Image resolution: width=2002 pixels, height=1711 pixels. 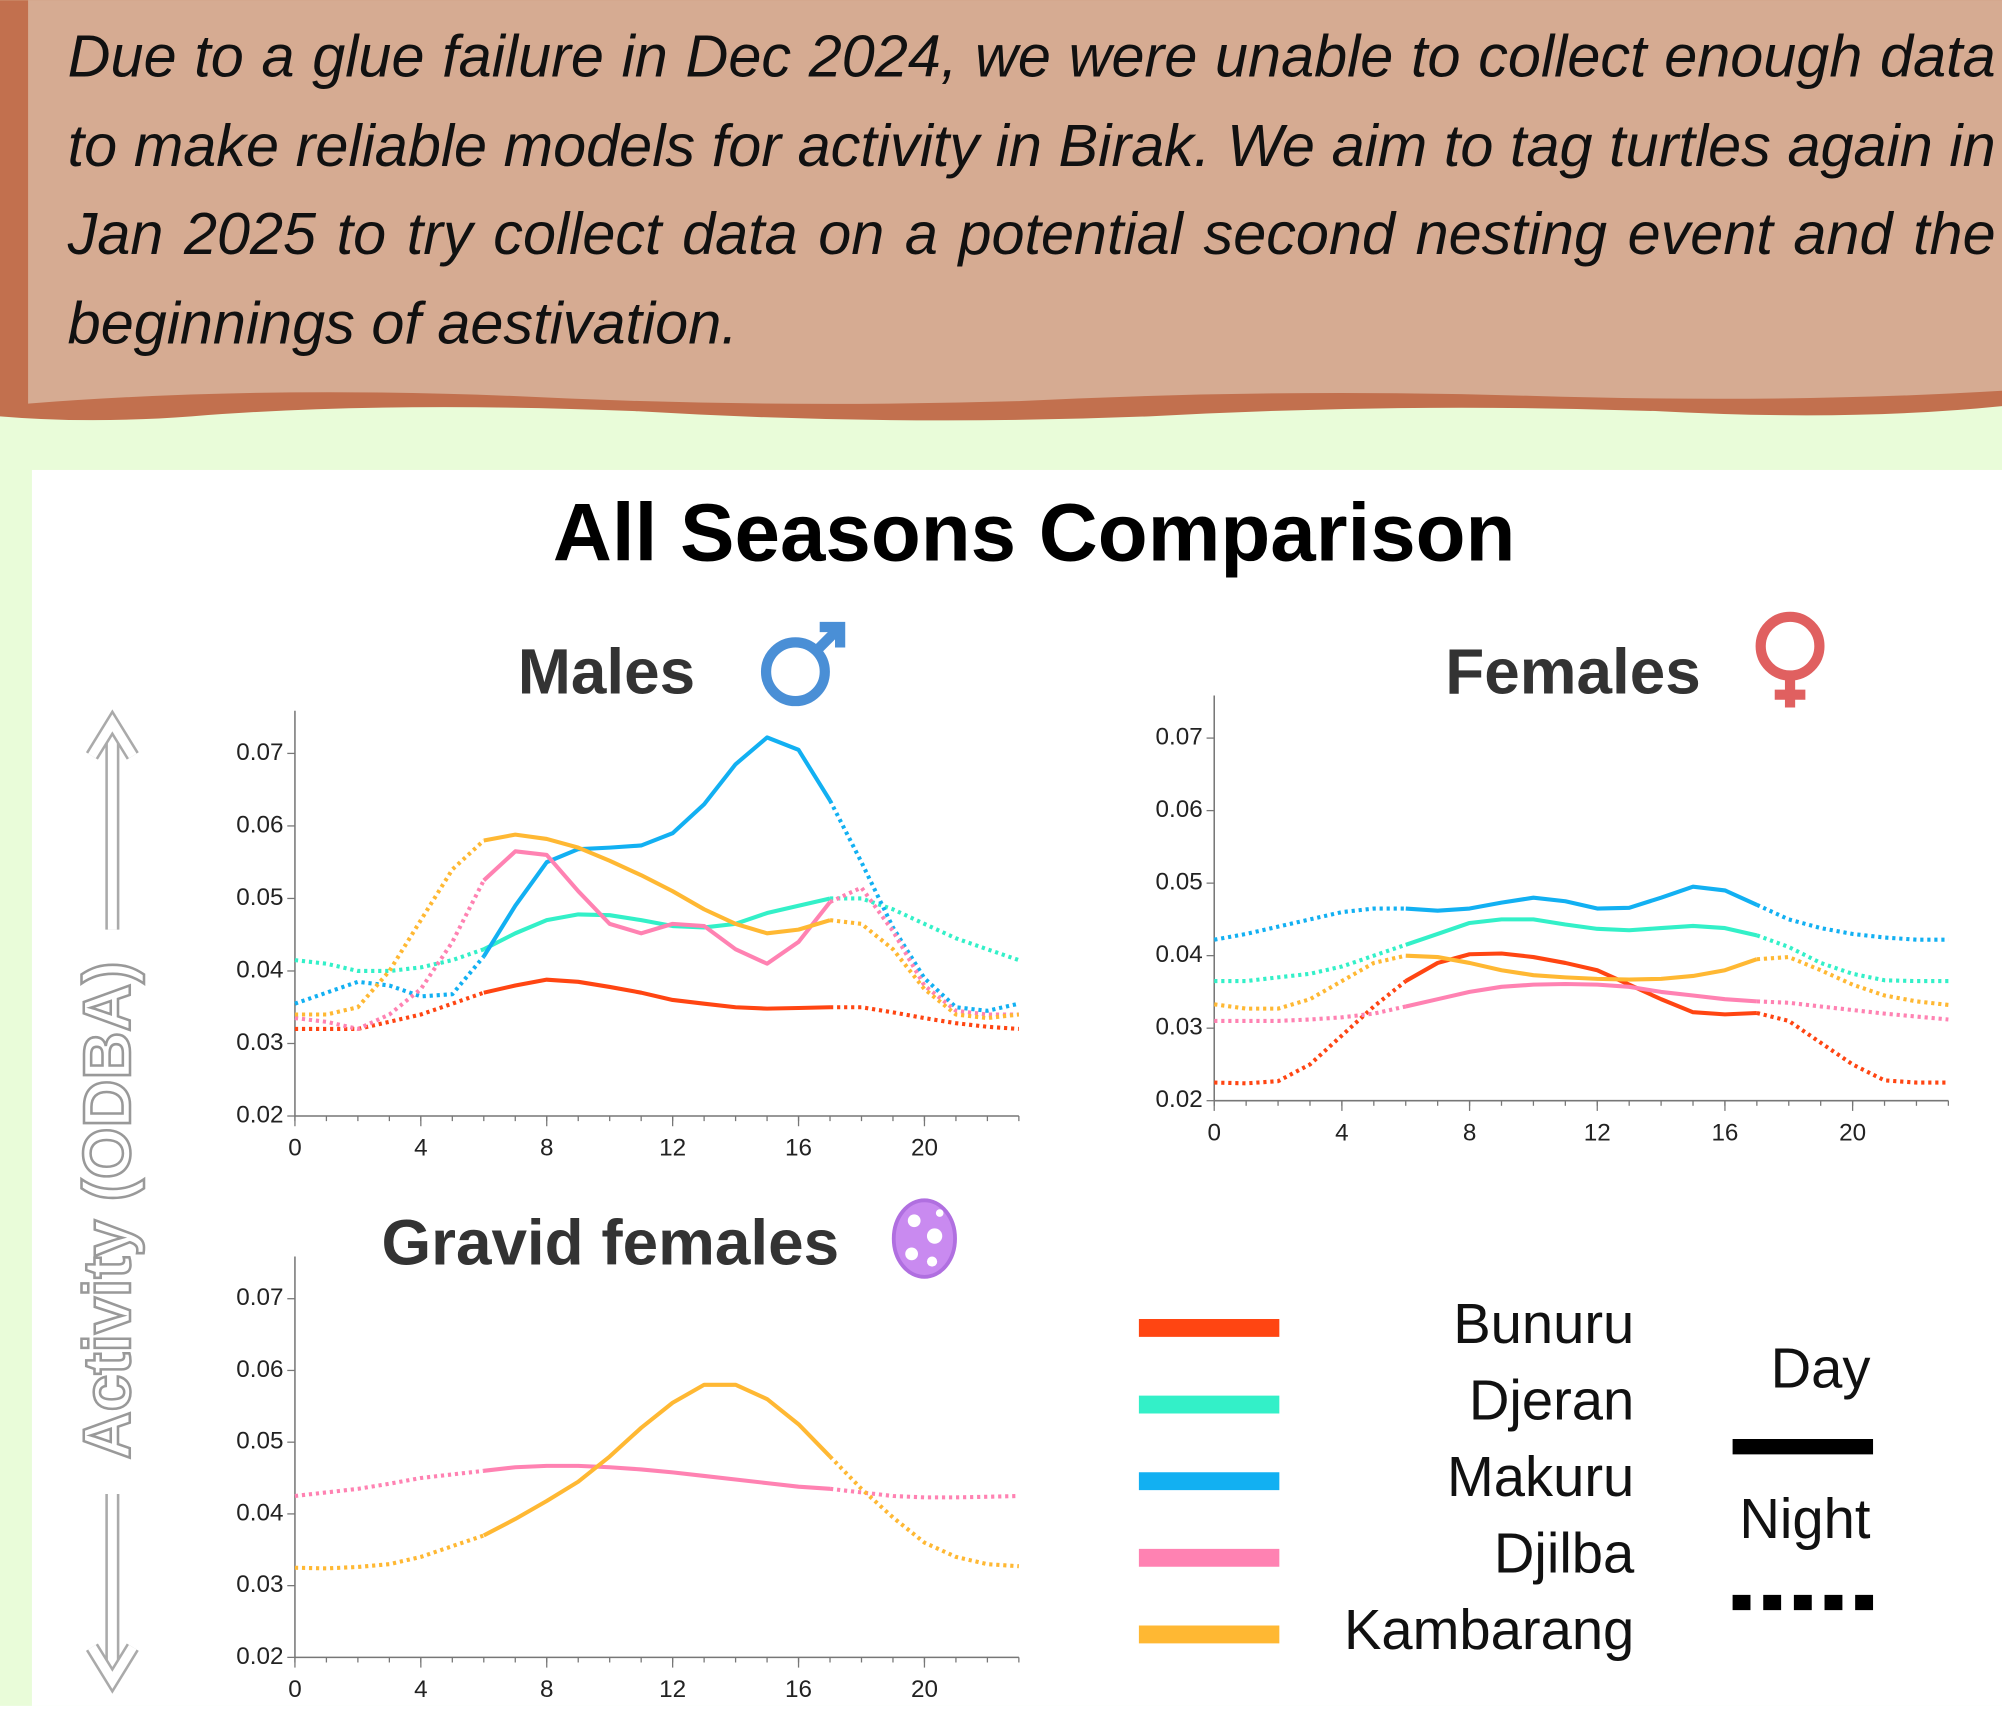 What do you see at coordinates (610, 1242) in the screenshot?
I see `chart-title: Gravid females` at bounding box center [610, 1242].